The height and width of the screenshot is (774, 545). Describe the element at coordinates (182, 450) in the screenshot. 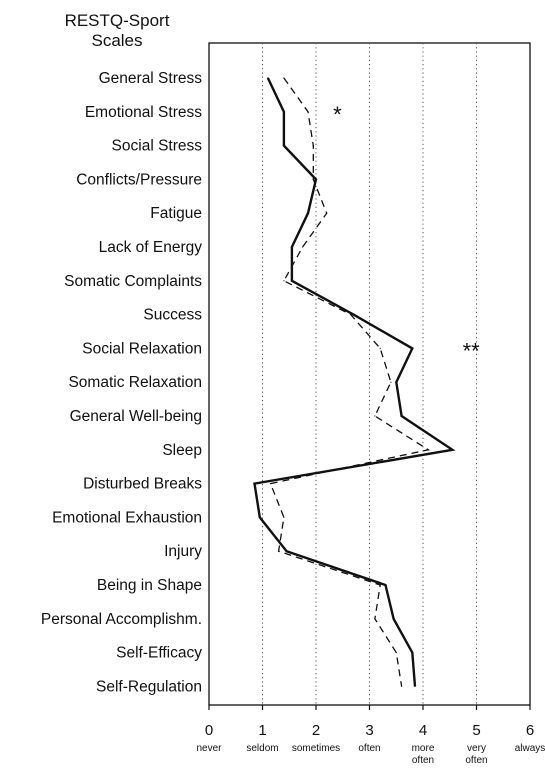

I see `category-label: Sleep` at that location.